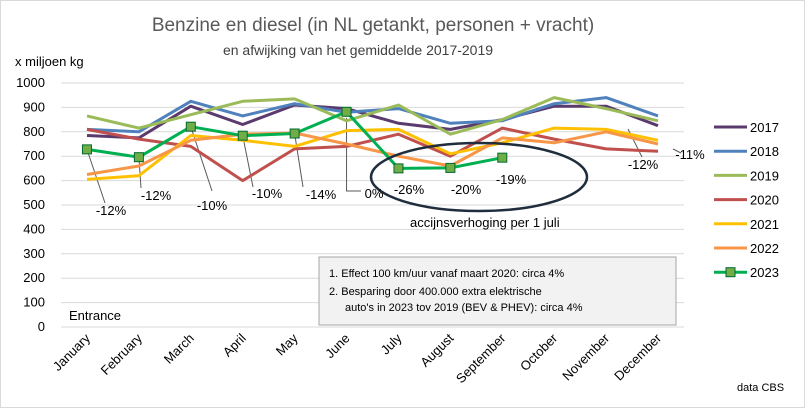 This screenshot has height=412, width=805. Describe the element at coordinates (764, 127) in the screenshot. I see `legend-label-2017: 2017` at that location.